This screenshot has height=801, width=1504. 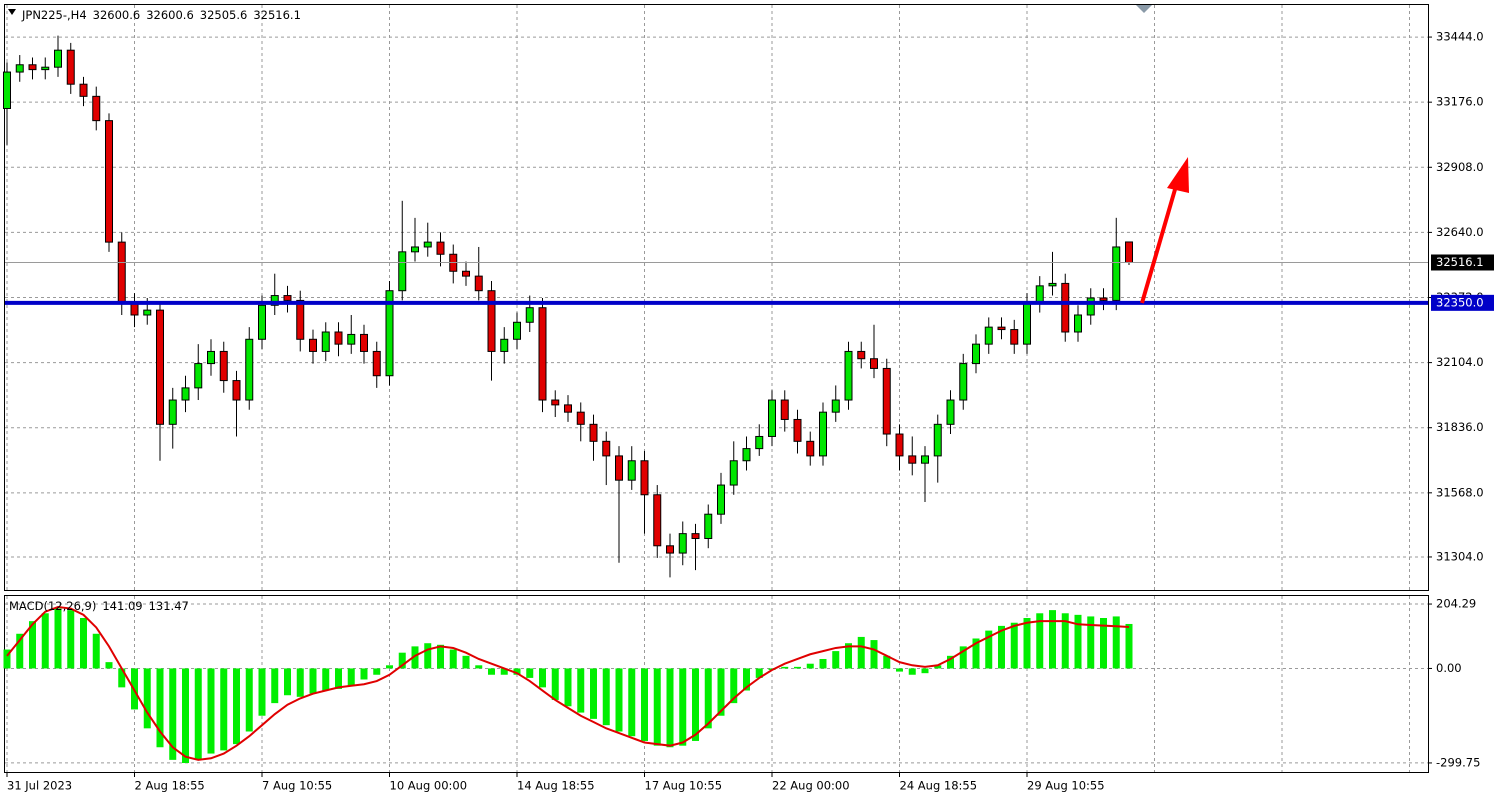 I want to click on y-tick-label: 0.00, so click(x=1449, y=668).